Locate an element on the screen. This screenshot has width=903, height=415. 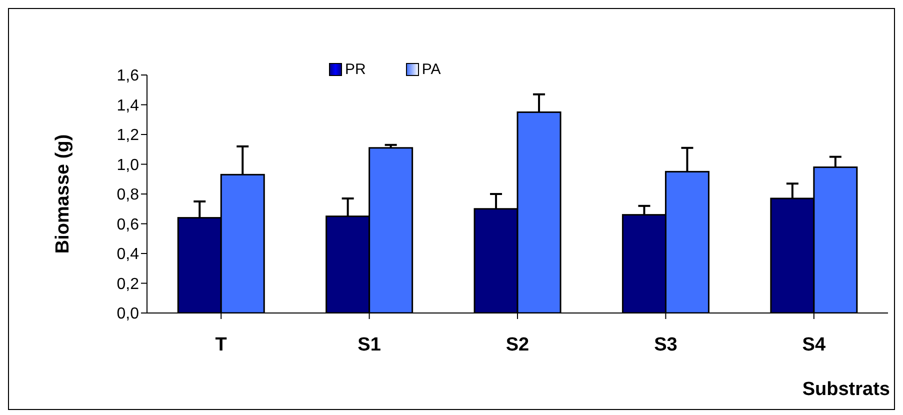
x-tick-label: S4 is located at coordinates (814, 345).